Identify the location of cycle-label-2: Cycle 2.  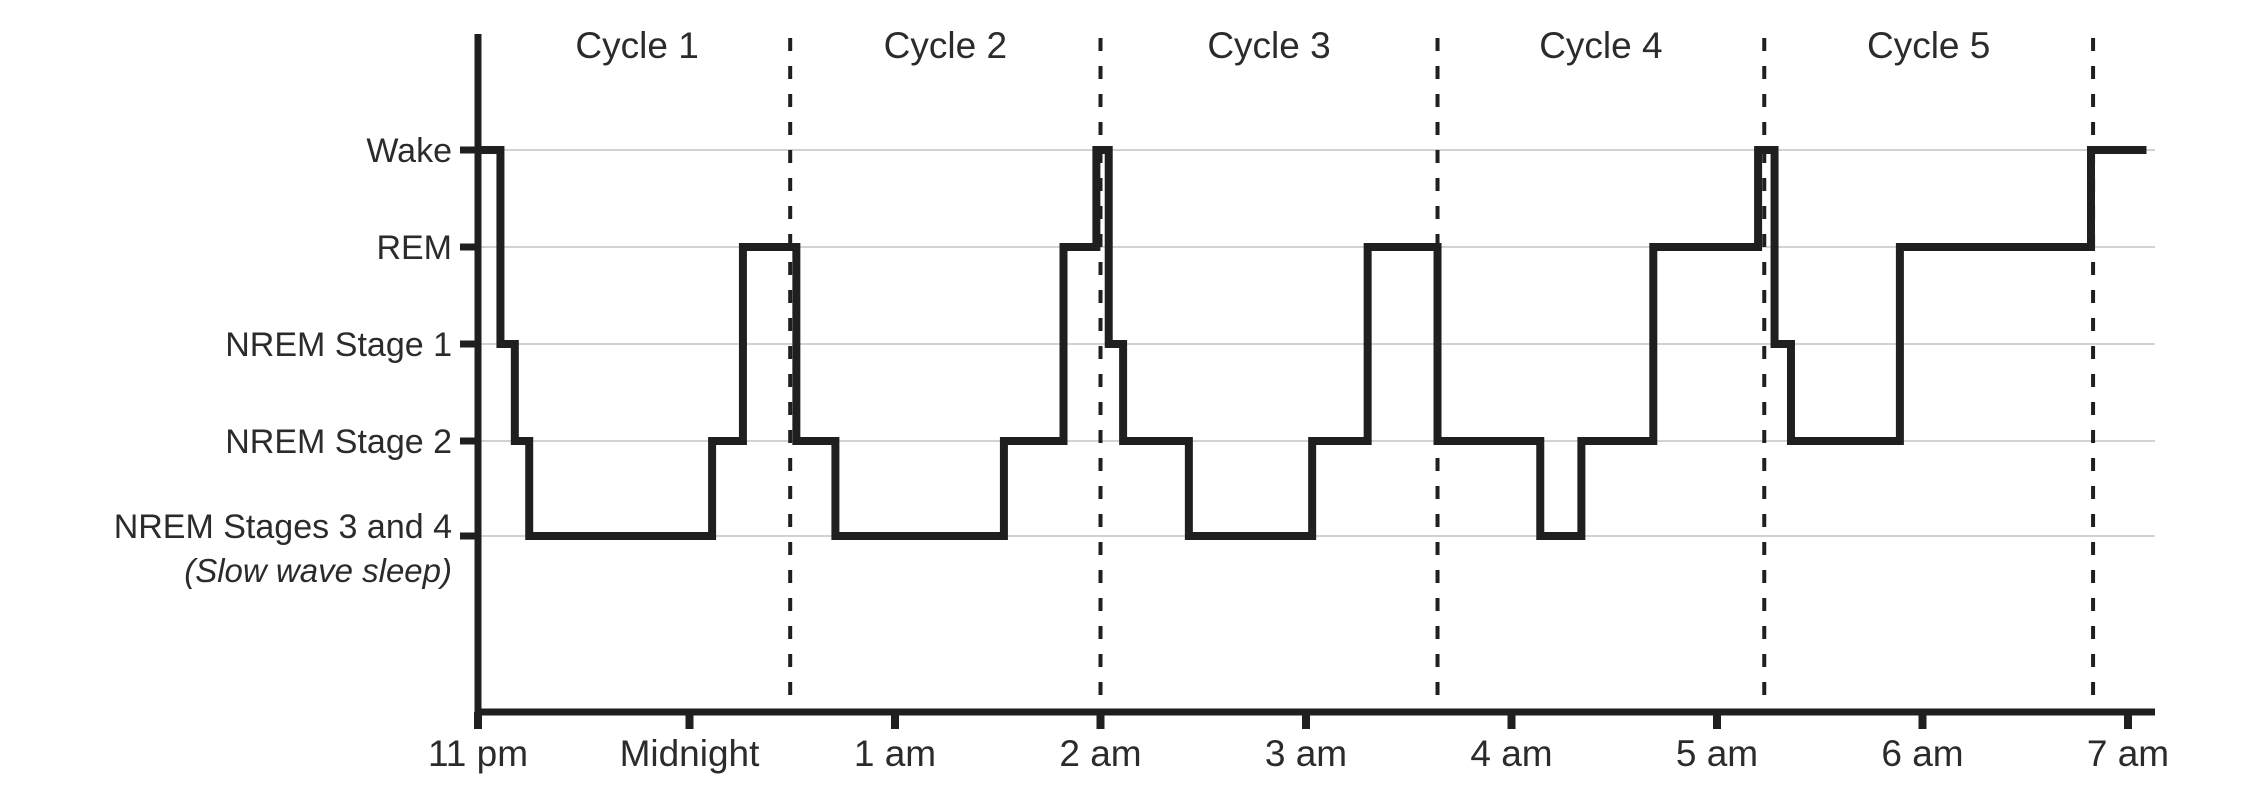
(945, 45).